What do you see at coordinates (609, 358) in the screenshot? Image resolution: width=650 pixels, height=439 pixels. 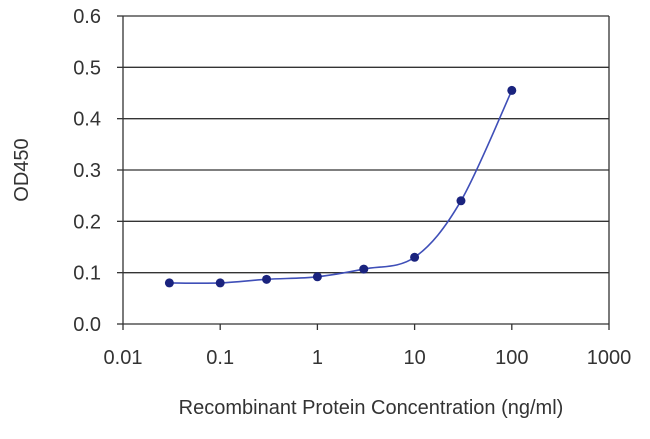 I see `x-tick-label-1000: 1000` at bounding box center [609, 358].